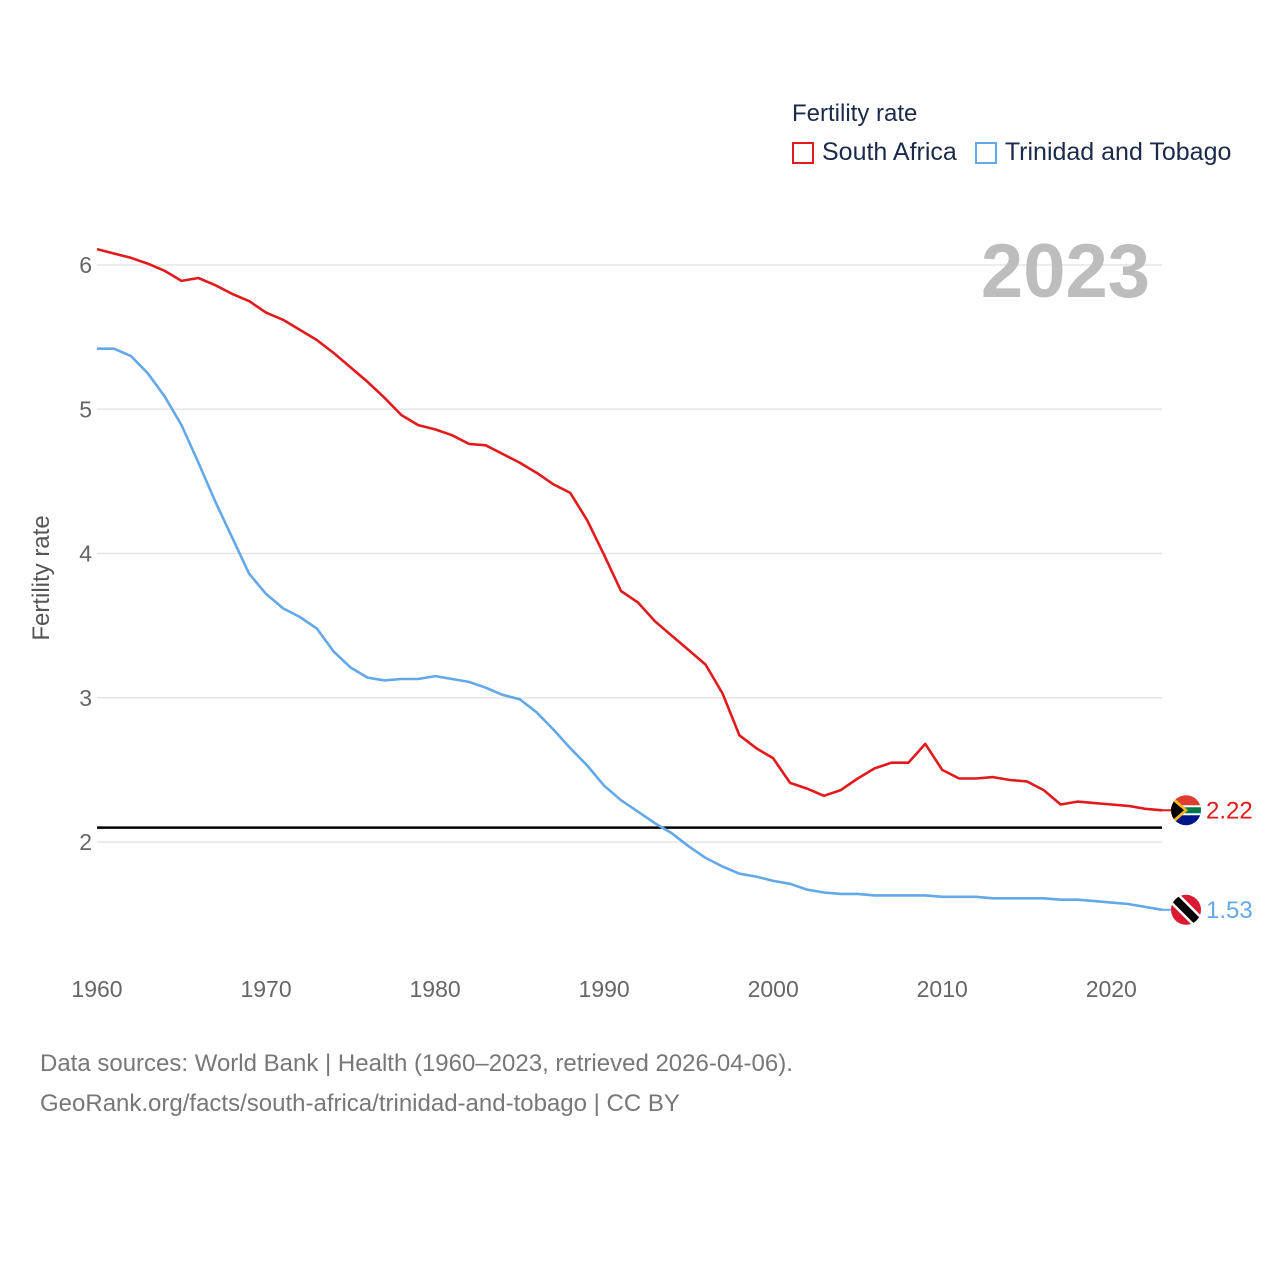  What do you see at coordinates (1118, 152) in the screenshot?
I see `legend-label-trinidad-and-tobago: Trinidad and Tobago` at bounding box center [1118, 152].